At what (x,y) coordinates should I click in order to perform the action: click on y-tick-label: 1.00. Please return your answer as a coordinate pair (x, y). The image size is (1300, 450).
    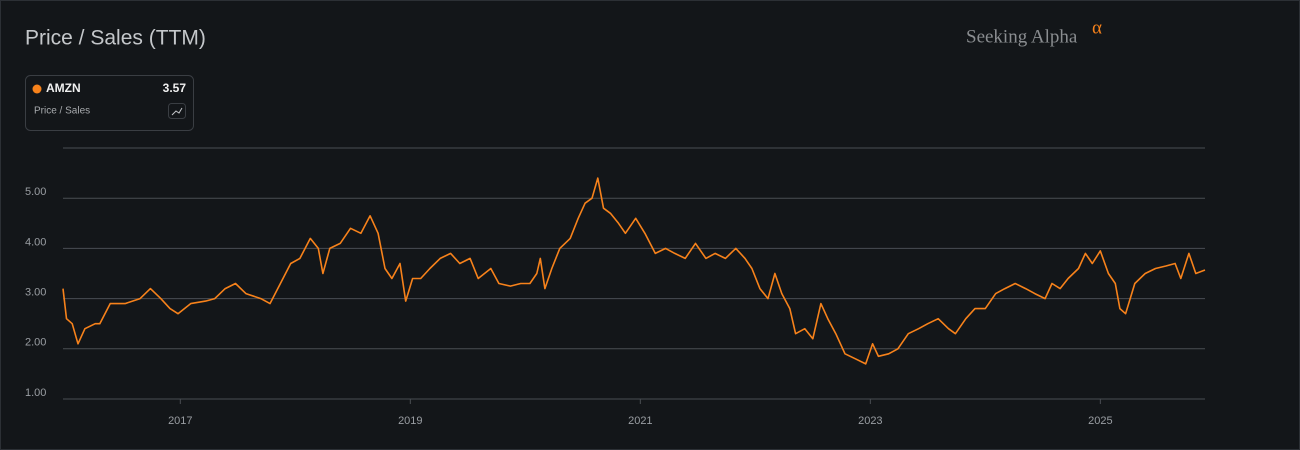
    Looking at the image, I should click on (35, 393).